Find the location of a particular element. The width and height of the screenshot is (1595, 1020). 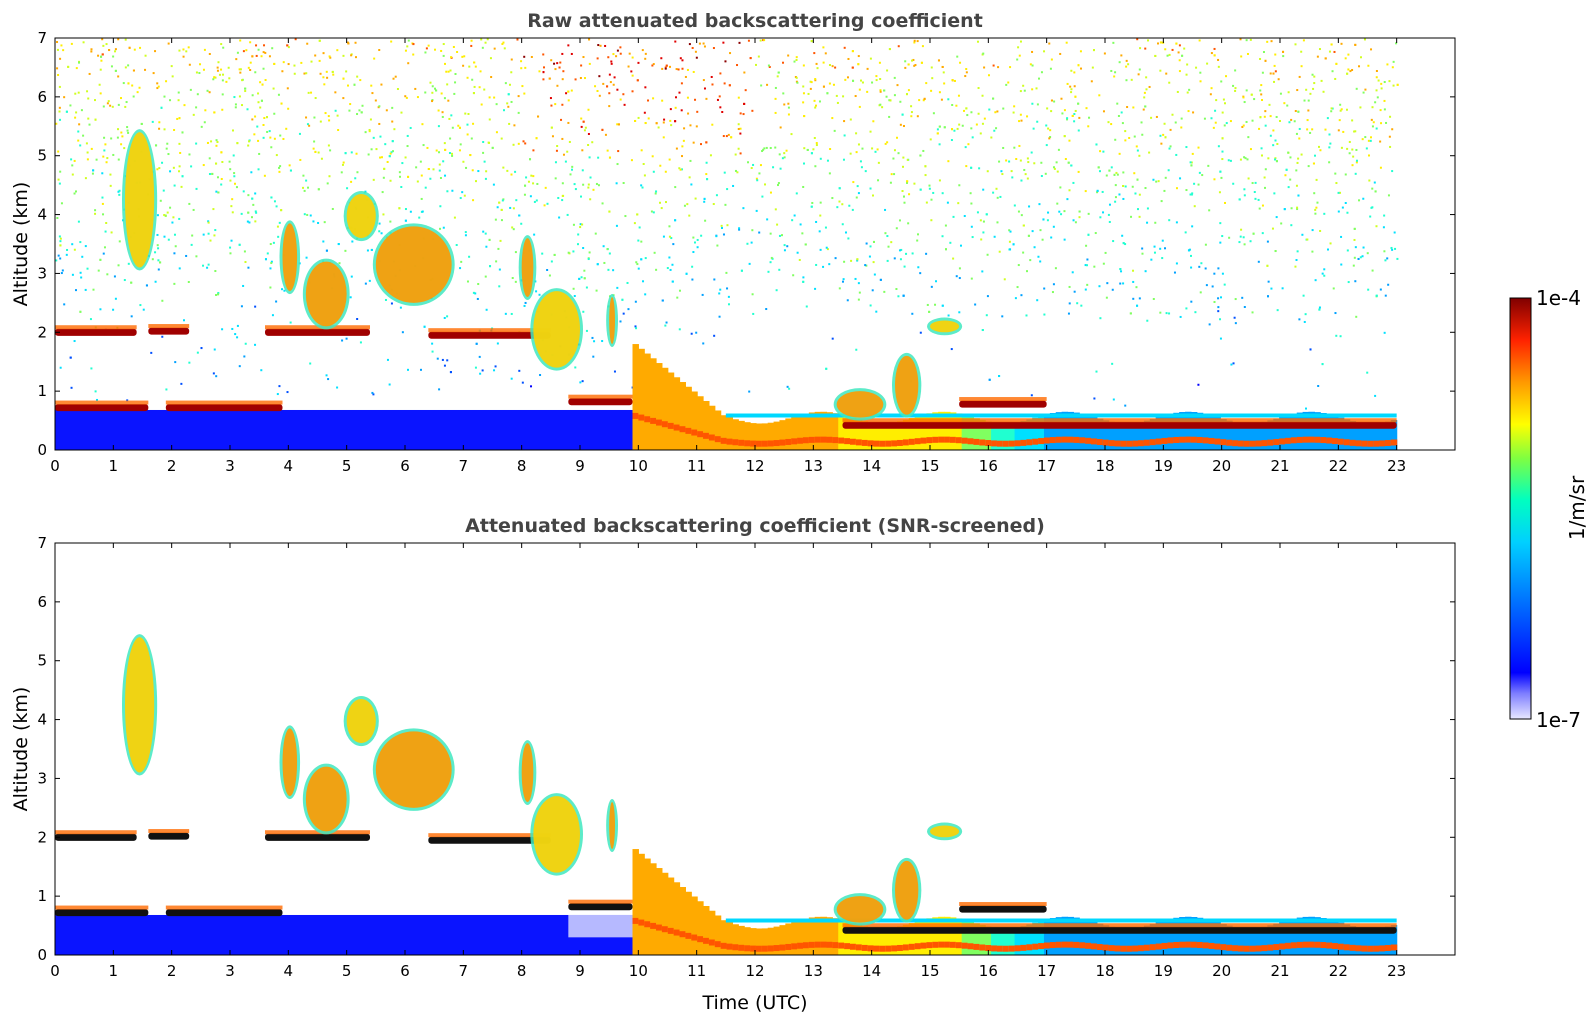

y-tick-label: 2 is located at coordinates (42, 837).